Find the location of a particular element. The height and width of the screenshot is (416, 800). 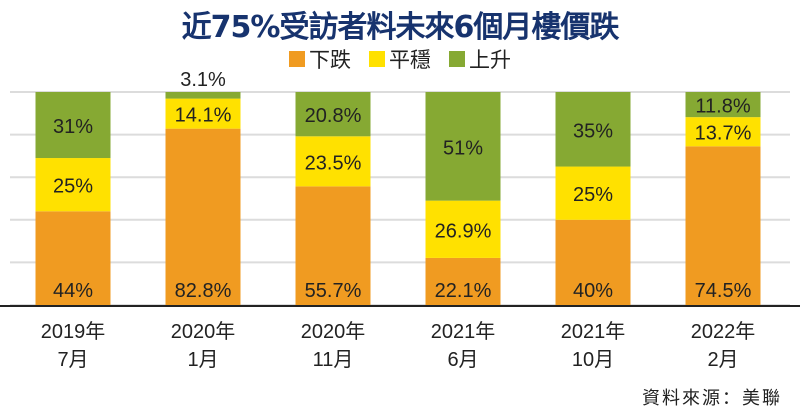

legend: 下跌 平穩 上升 is located at coordinates (400, 59).